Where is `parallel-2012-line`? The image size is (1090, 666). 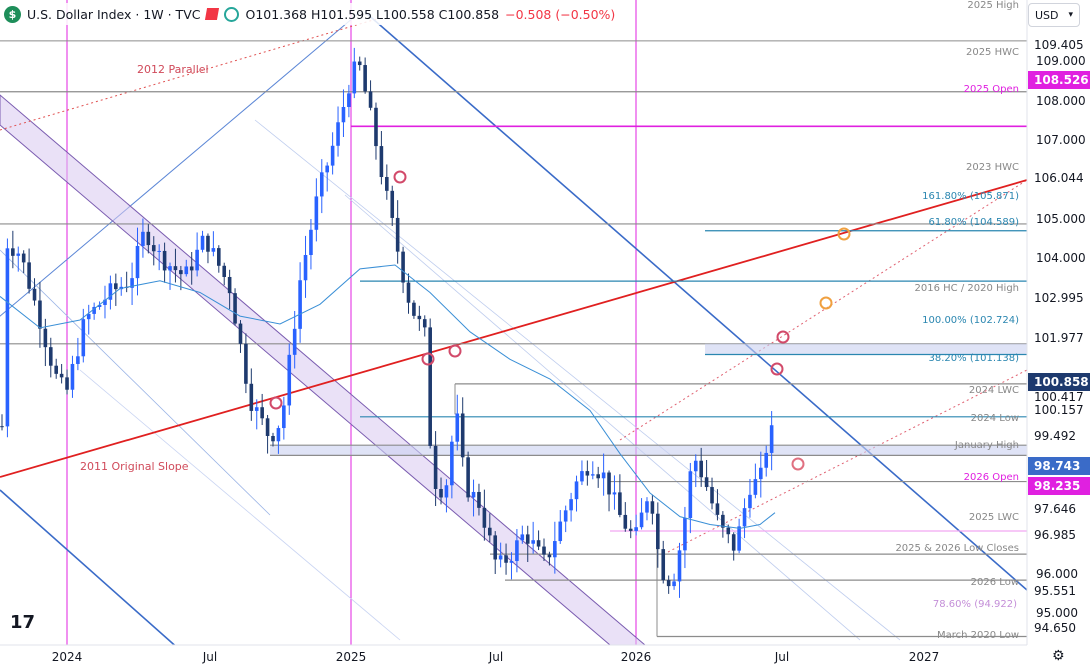 parallel-2012-line is located at coordinates (190, 74).